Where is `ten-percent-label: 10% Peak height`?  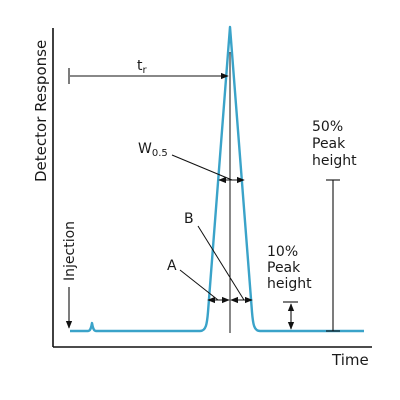 ten-percent-label: 10% Peak height is located at coordinates (289, 268).